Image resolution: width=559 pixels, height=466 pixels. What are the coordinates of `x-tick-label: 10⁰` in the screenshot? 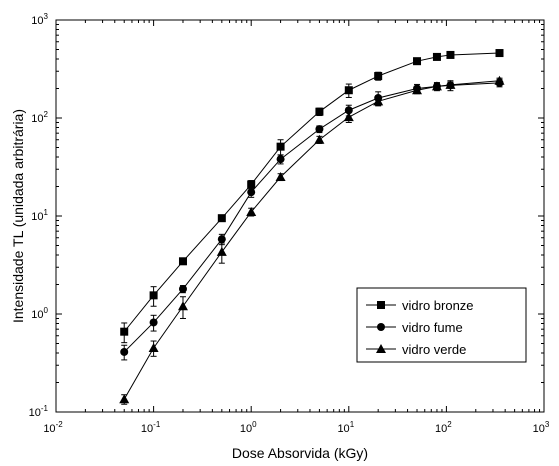 It's located at (248, 427).